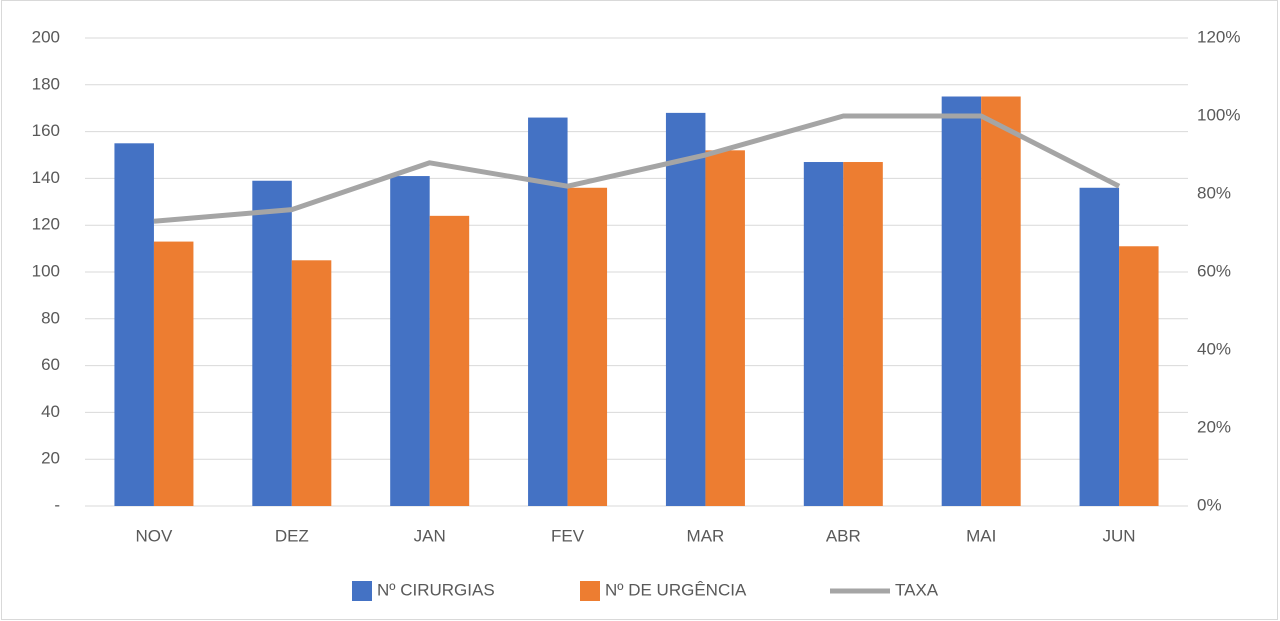  What do you see at coordinates (46, 224) in the screenshot?
I see `y-tick-label: 120` at bounding box center [46, 224].